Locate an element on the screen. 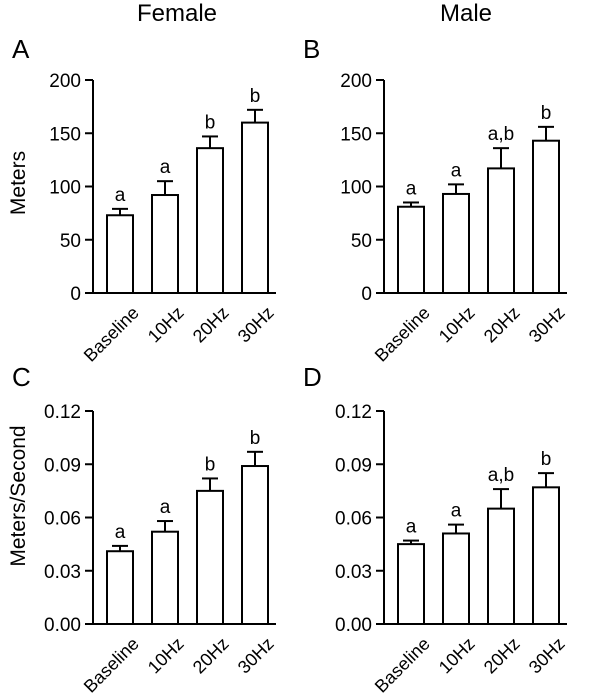 This screenshot has width=597, height=698. panel-b-ytick-label: 200 is located at coordinates (356, 81).